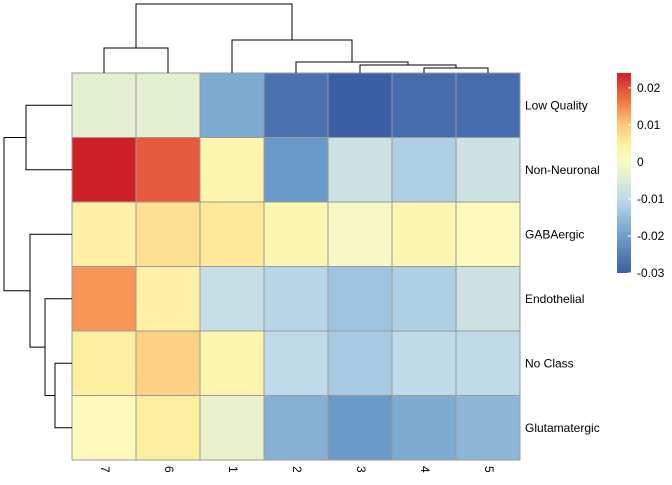 This screenshot has height=485, width=672. I want to click on column-label: 4, so click(425, 469).